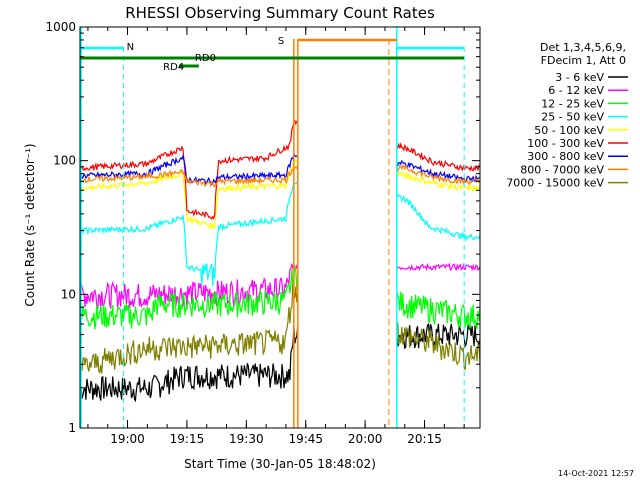 This screenshot has width=640, height=480. I want to click on legend-label-6: 100 - 300 keV, so click(565, 143).